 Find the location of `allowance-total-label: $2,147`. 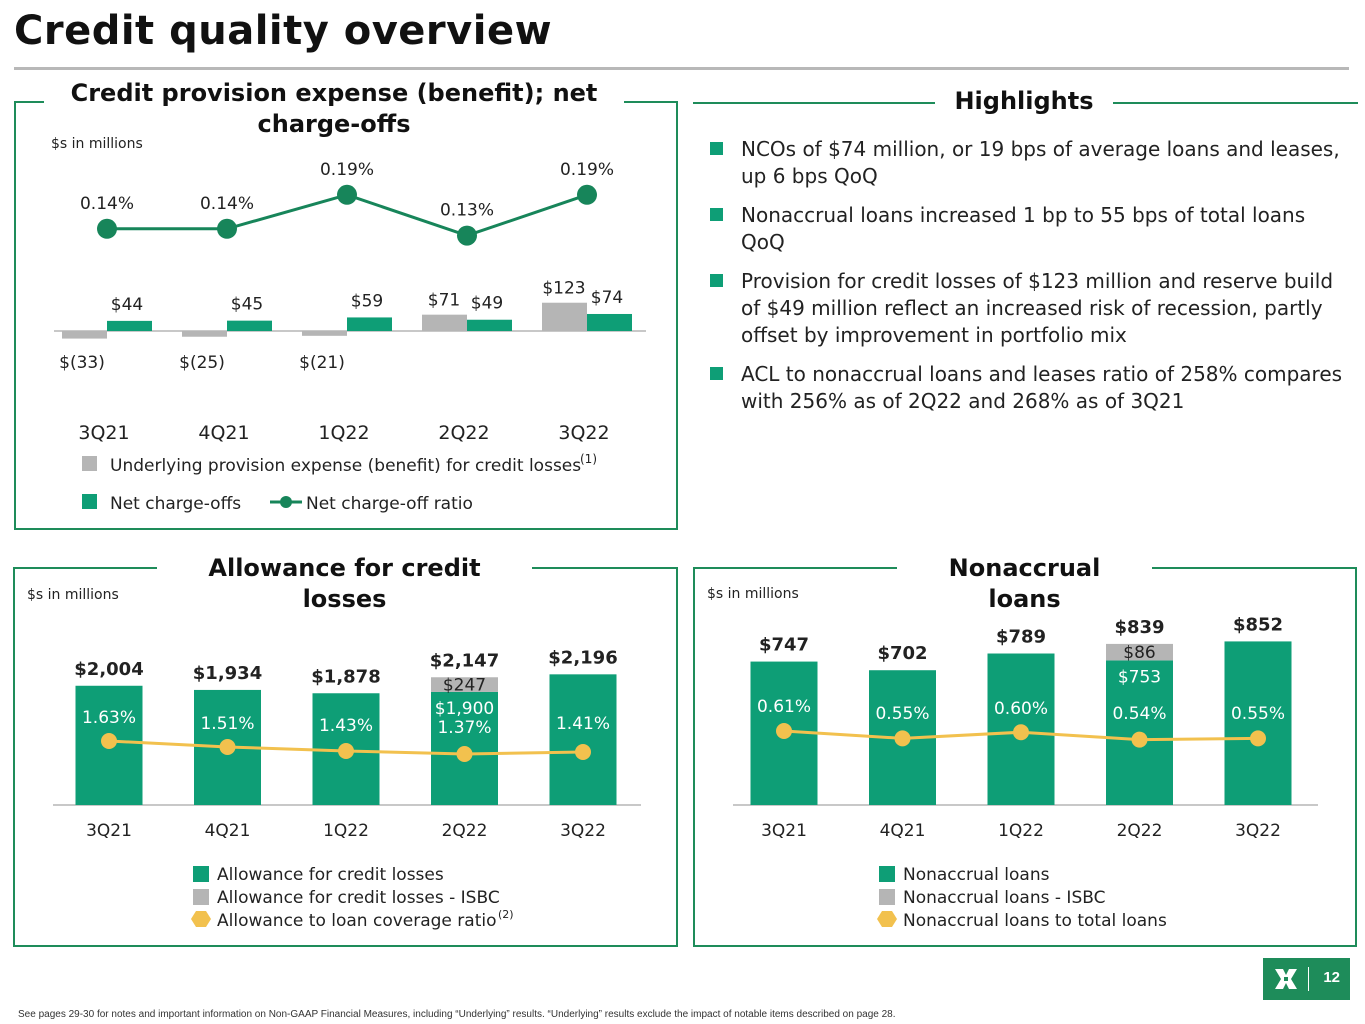

allowance-total-label: $2,147 is located at coordinates (464, 660).